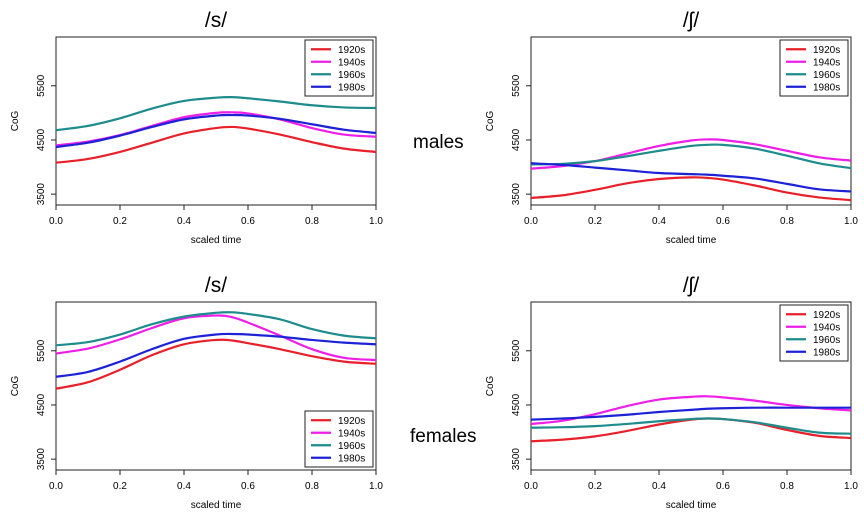 The image size is (864, 523). I want to click on row-label-females: females, so click(443, 436).